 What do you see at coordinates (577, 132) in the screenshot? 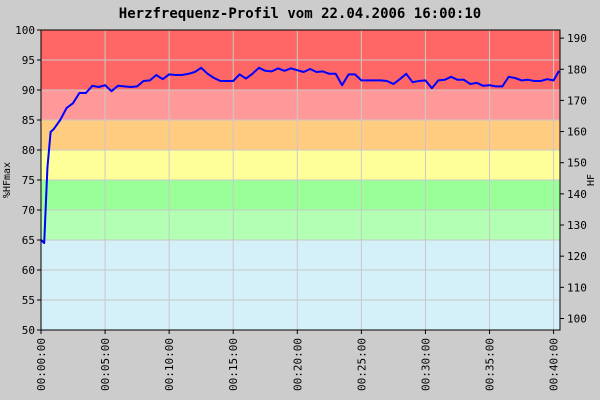
I see `y2-tick-label-6: 160` at bounding box center [577, 132].